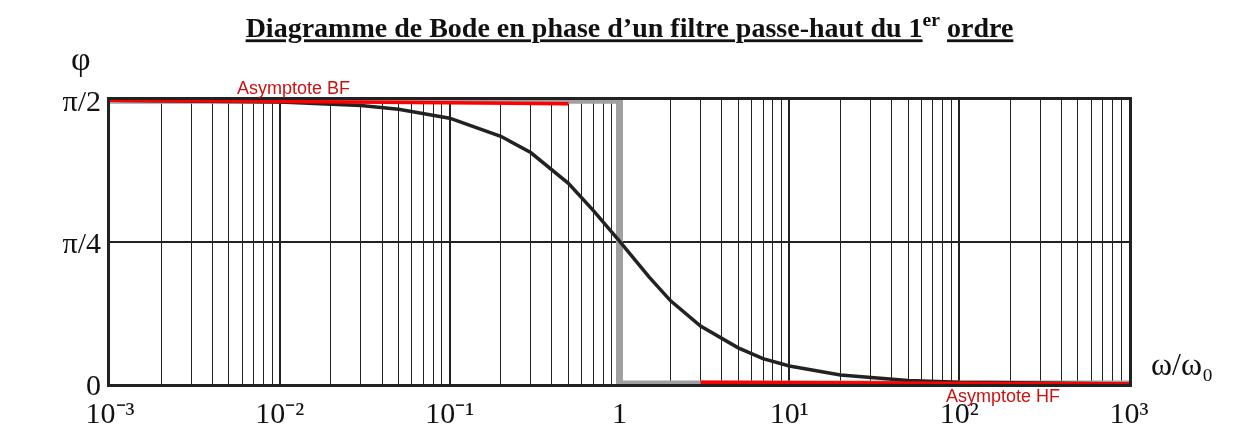  What do you see at coordinates (619, 412) in the screenshot?
I see `x-tick-label: 1` at bounding box center [619, 412].